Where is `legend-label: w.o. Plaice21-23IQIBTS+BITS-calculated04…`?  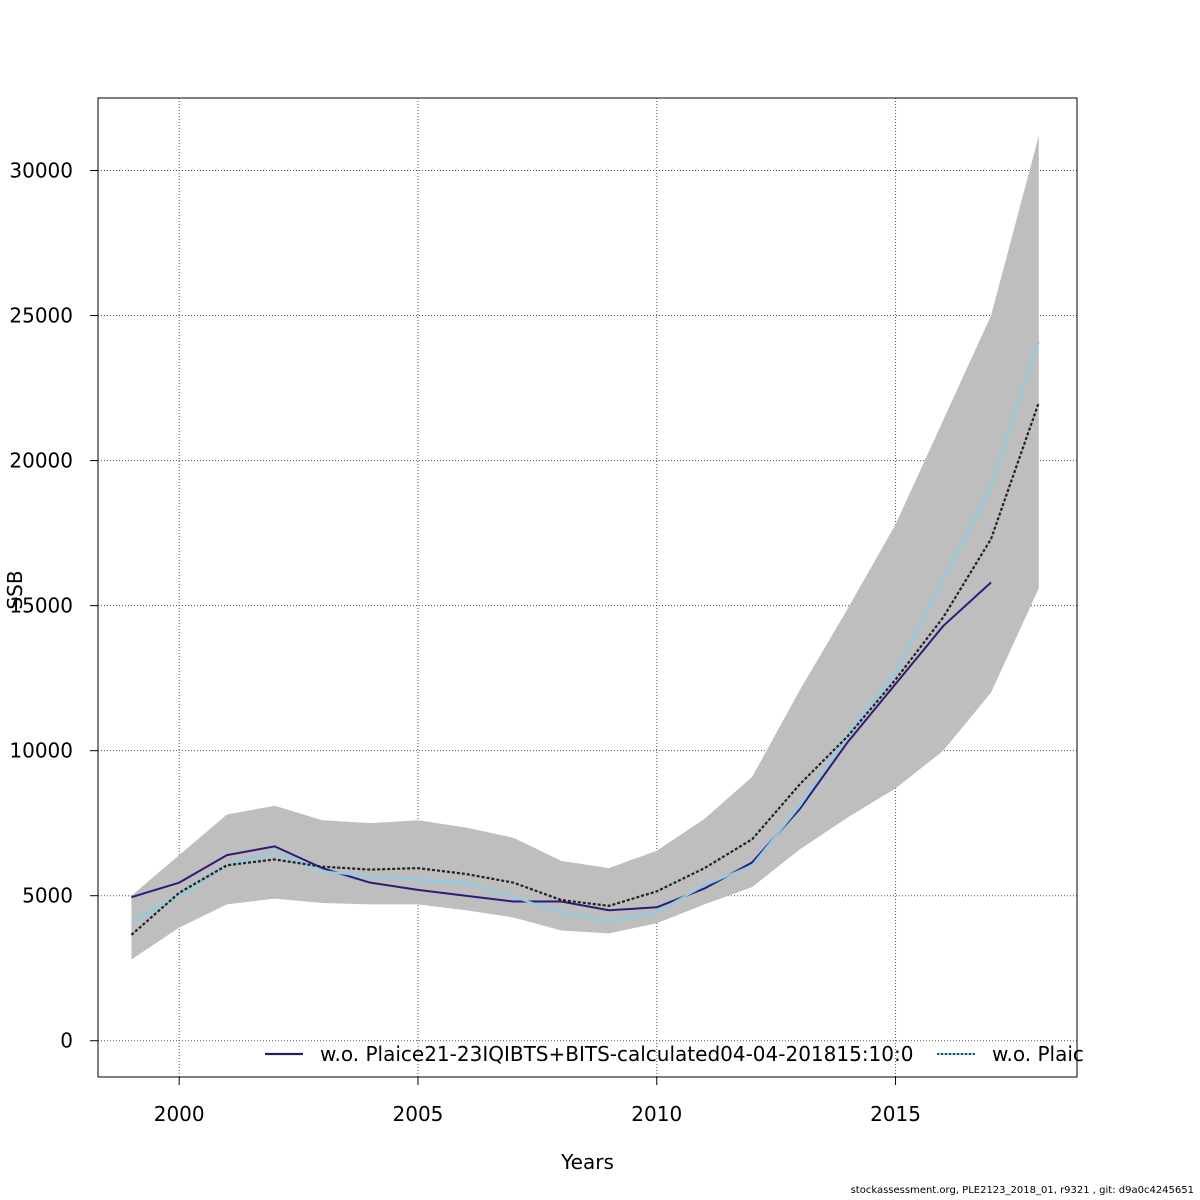 legend-label: w.o. Plaice21-23IQIBTS+BITS-calculated04… is located at coordinates (616, 1054).